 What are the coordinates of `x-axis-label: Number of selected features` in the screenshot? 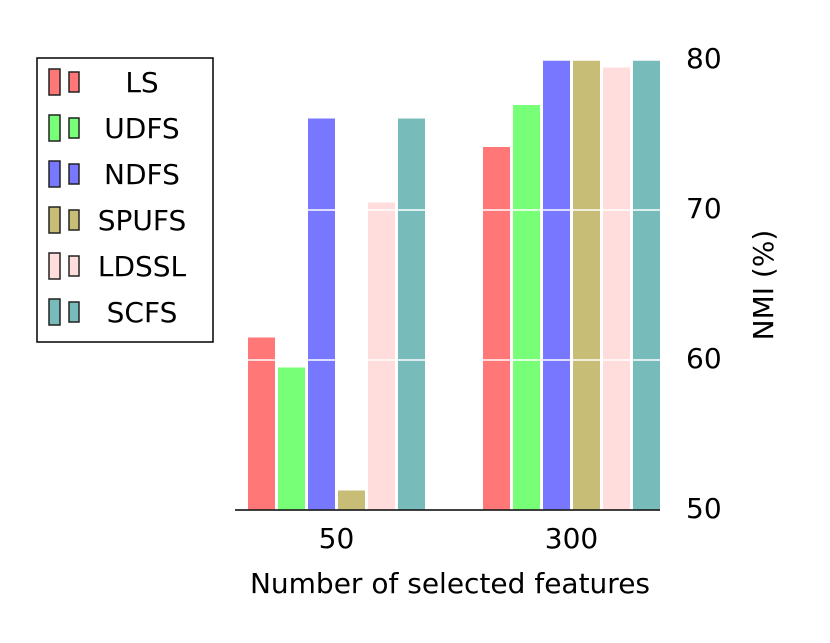 It's located at (450, 583).